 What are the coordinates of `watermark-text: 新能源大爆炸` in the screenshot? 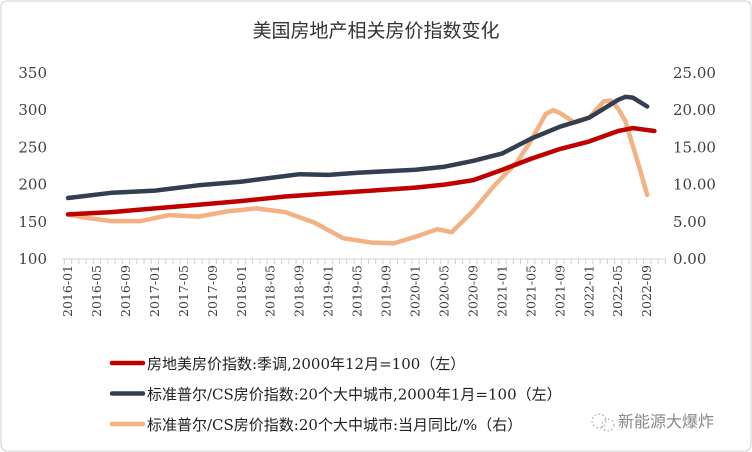 It's located at (666, 421).